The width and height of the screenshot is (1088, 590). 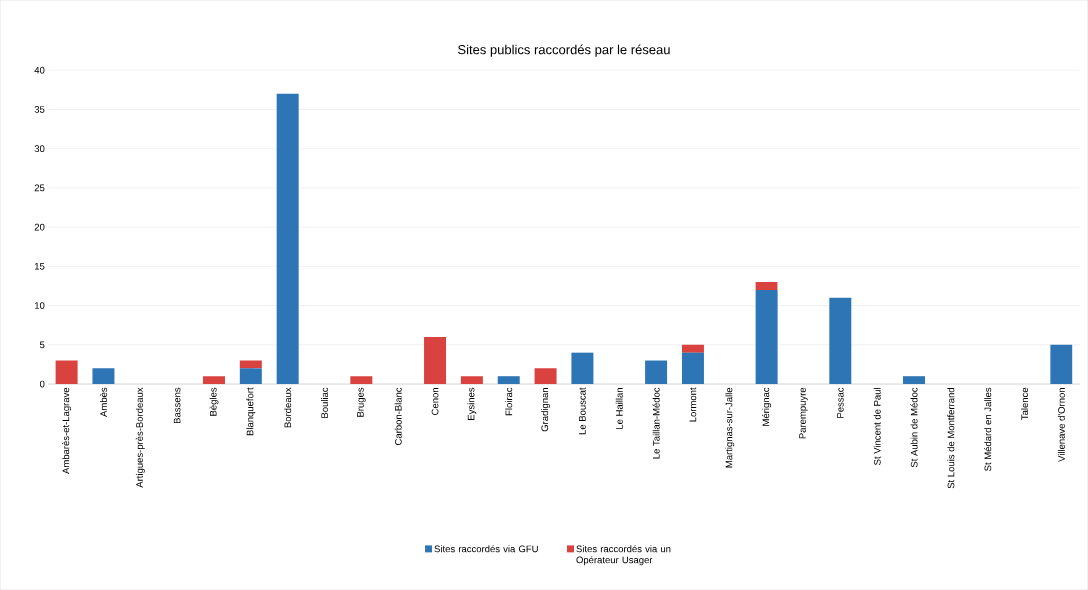 What do you see at coordinates (39, 266) in the screenshot?
I see `y-tick-label: 15` at bounding box center [39, 266].